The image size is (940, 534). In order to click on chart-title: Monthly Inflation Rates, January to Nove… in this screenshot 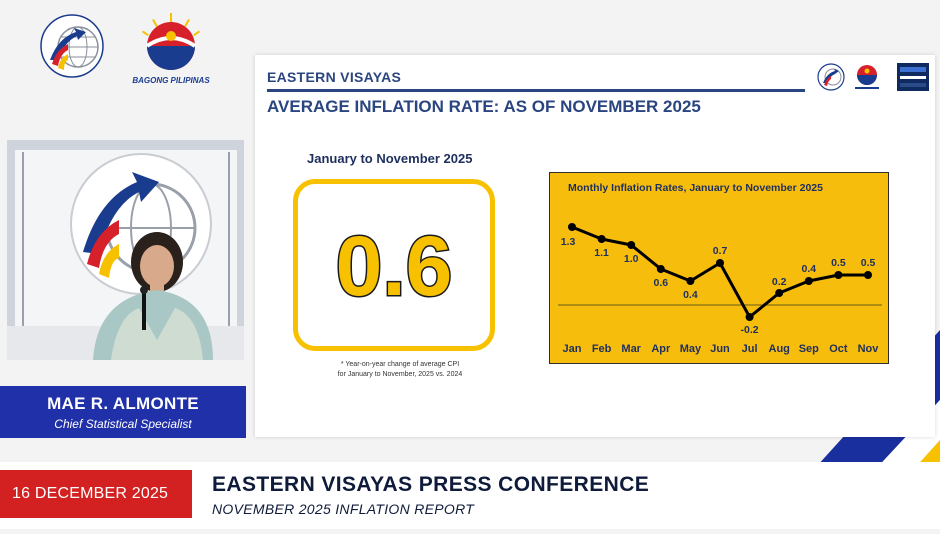, I will do `click(695, 188)`.